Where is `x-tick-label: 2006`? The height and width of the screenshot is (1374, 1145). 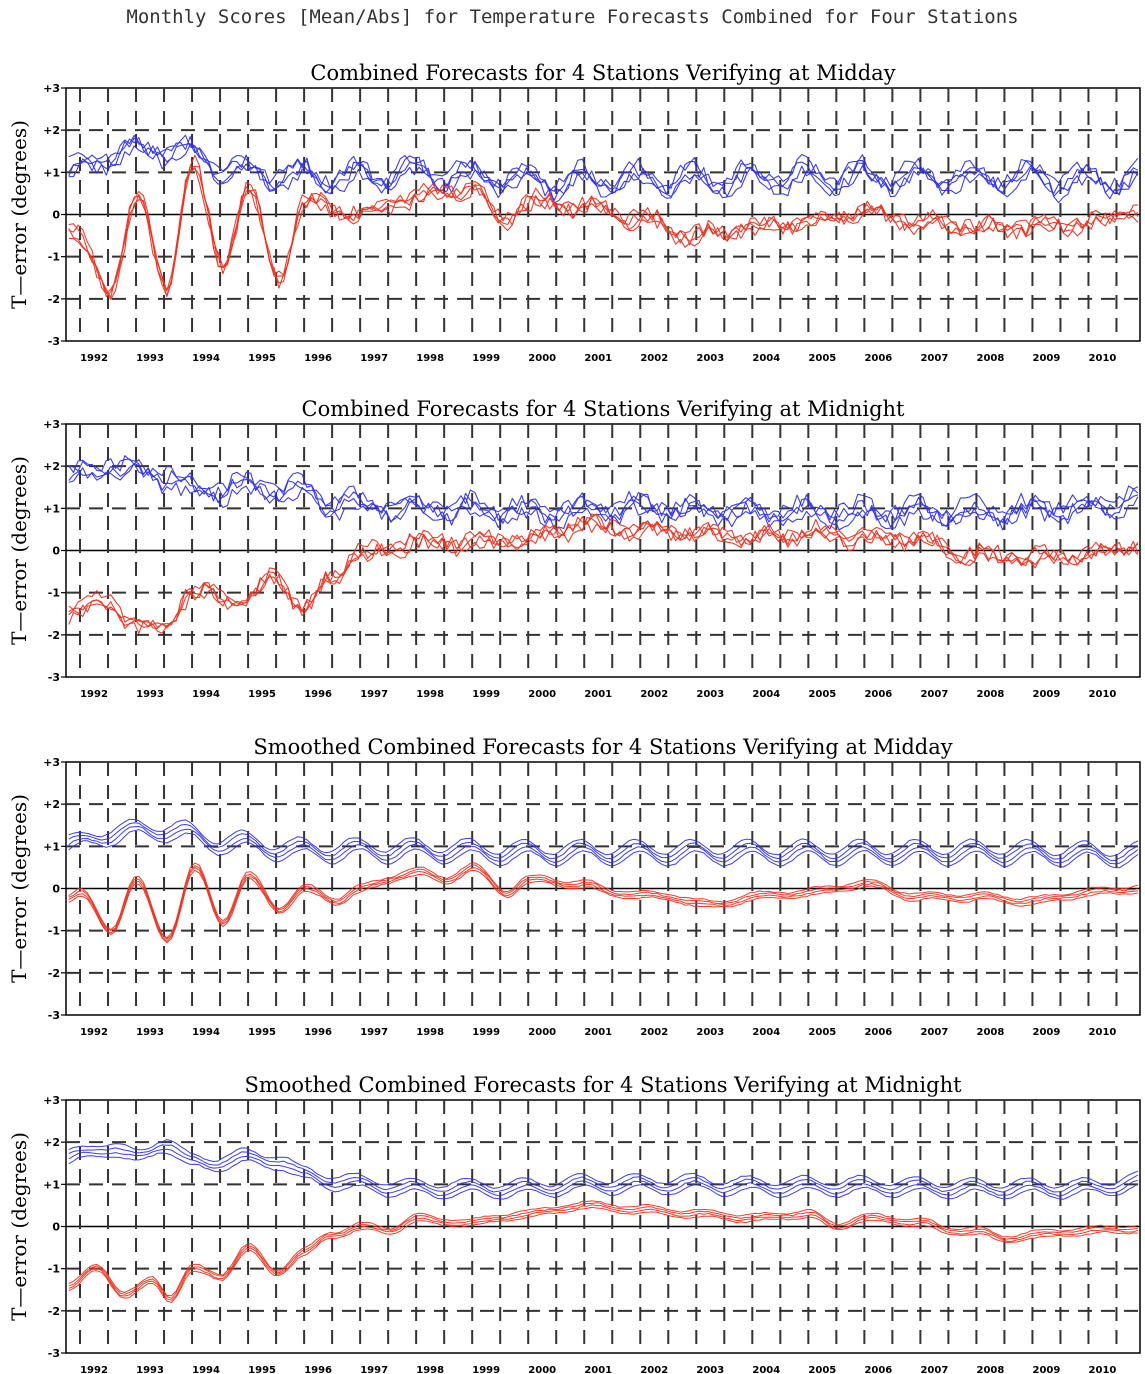 x-tick-label: 2006 is located at coordinates (878, 1032).